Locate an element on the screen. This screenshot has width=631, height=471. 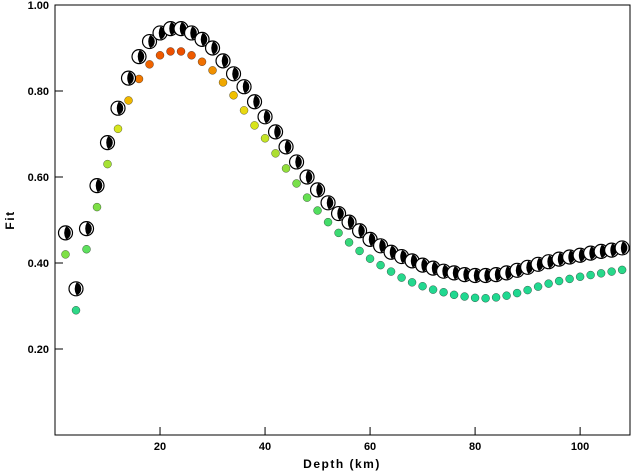
x-tick-label: 80 is located at coordinates (475, 447).